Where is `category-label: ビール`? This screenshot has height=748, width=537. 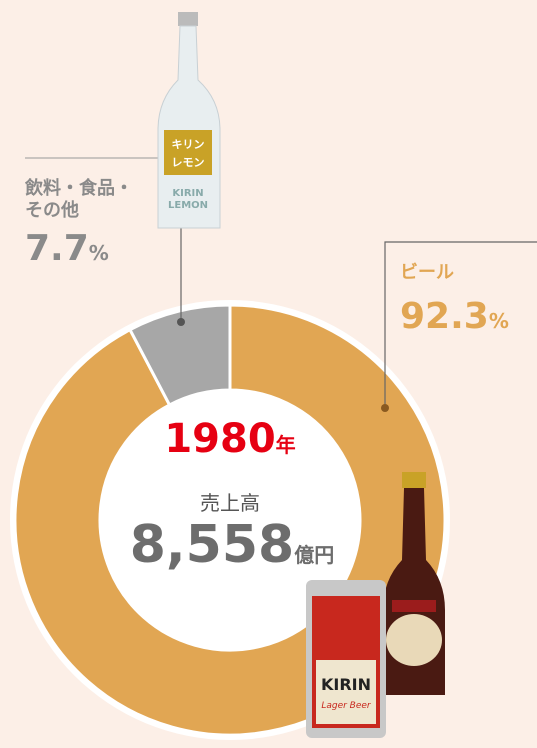 category-label: ビール is located at coordinates (427, 272).